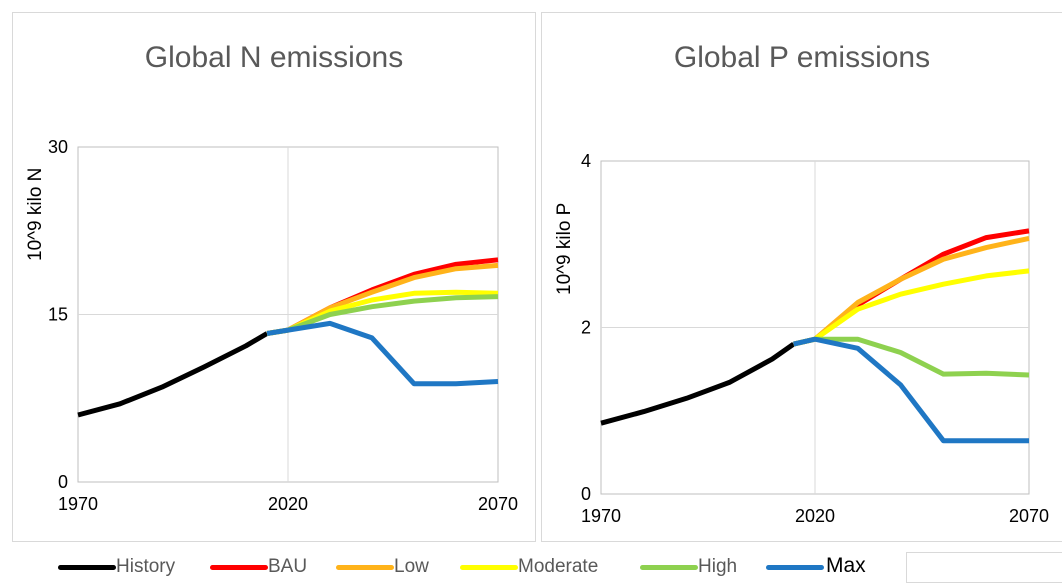 The width and height of the screenshot is (1062, 583). What do you see at coordinates (58, 147) in the screenshot?
I see `y-tick-label: 30` at bounding box center [58, 147].